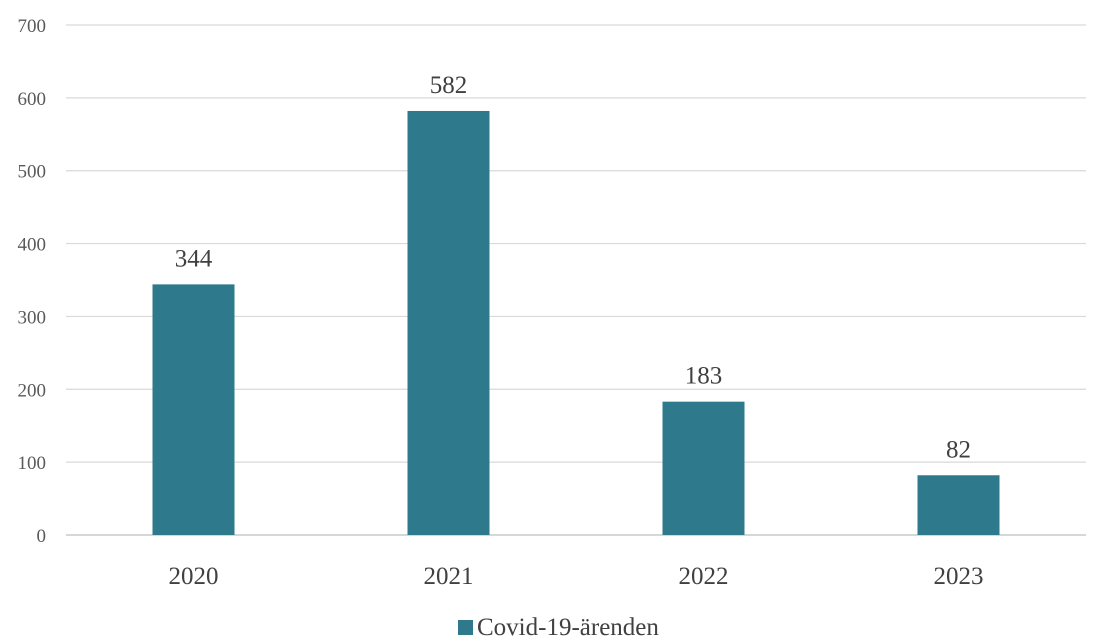  I want to click on data-label: 82, so click(958, 449).